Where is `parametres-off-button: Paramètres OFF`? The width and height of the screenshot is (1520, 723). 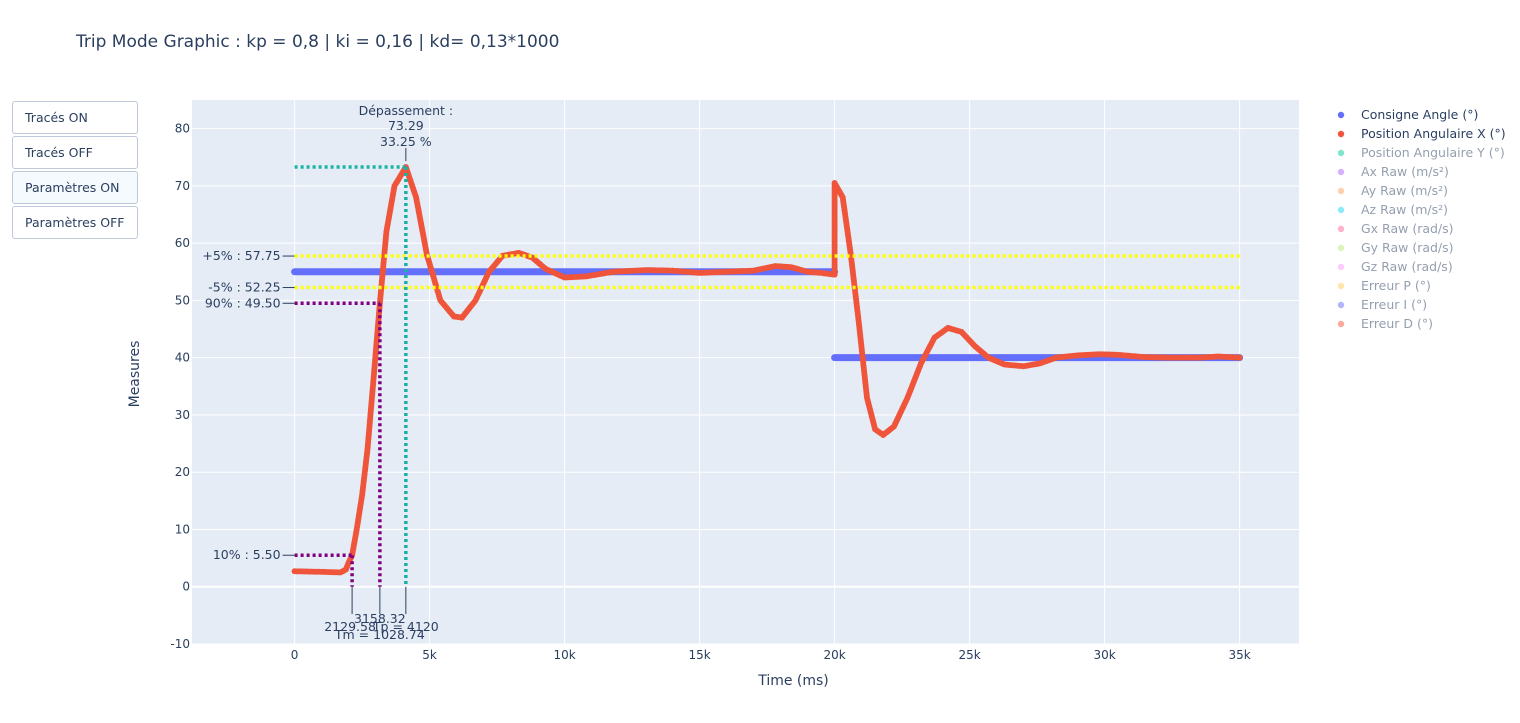 parametres-off-button: Paramètres OFF is located at coordinates (75, 222).